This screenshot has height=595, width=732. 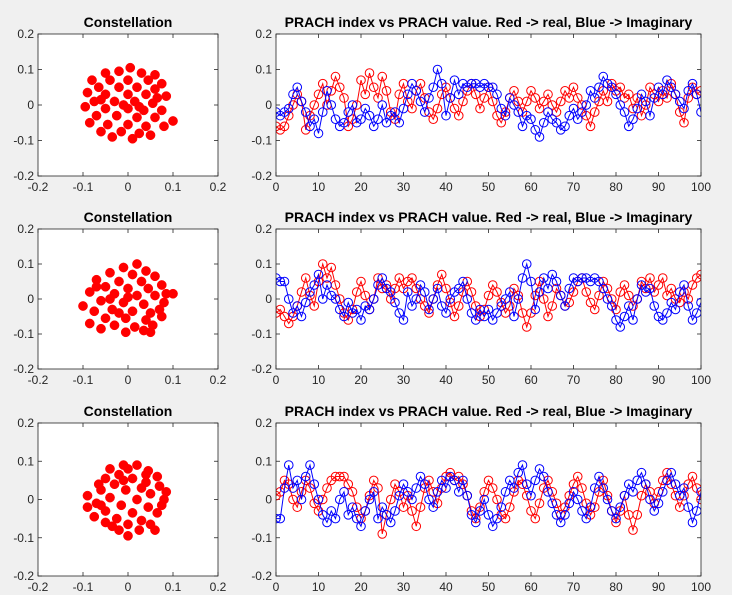 I want to click on x-tick-label: -0.1, so click(x=83, y=587).